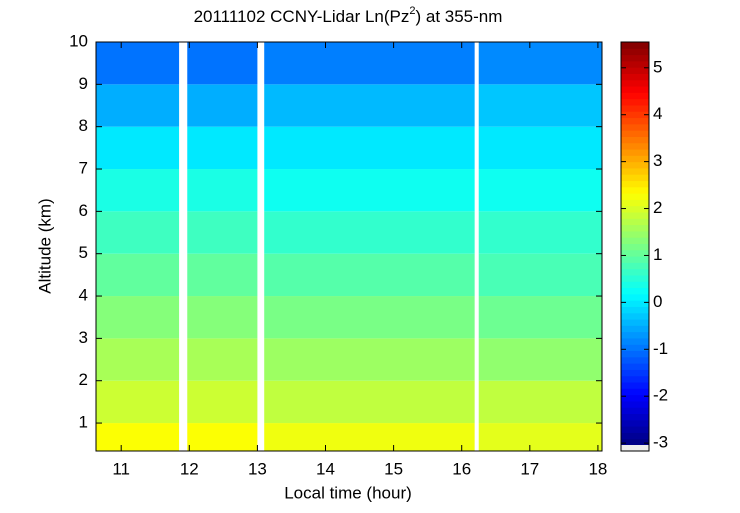  What do you see at coordinates (660, 348) in the screenshot?
I see `colorbar-tick-label: -1` at bounding box center [660, 348].